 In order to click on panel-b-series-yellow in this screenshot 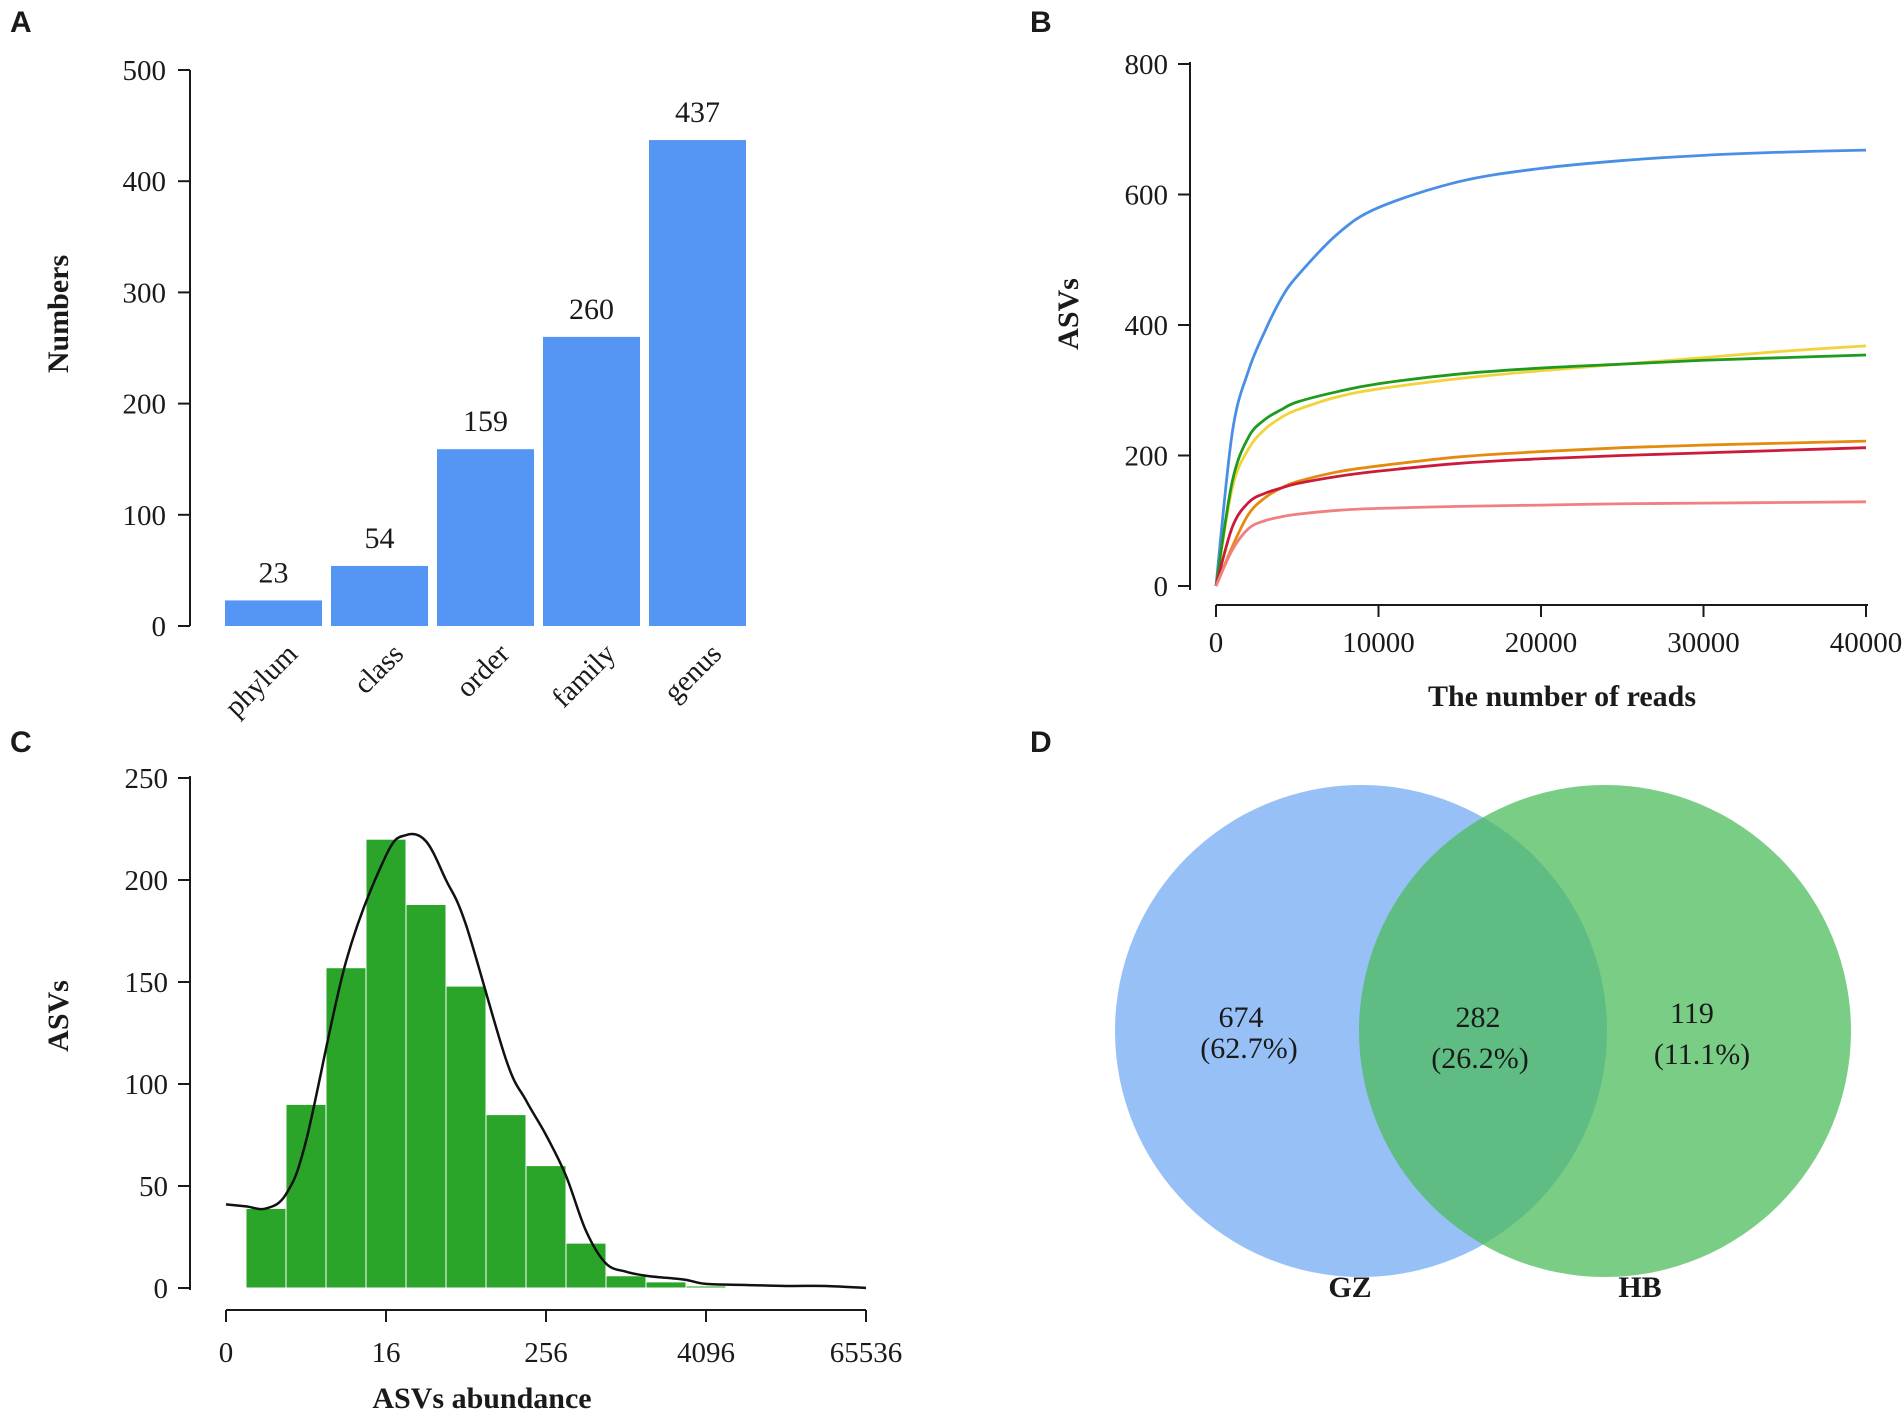, I will do `click(1540, 465)`.